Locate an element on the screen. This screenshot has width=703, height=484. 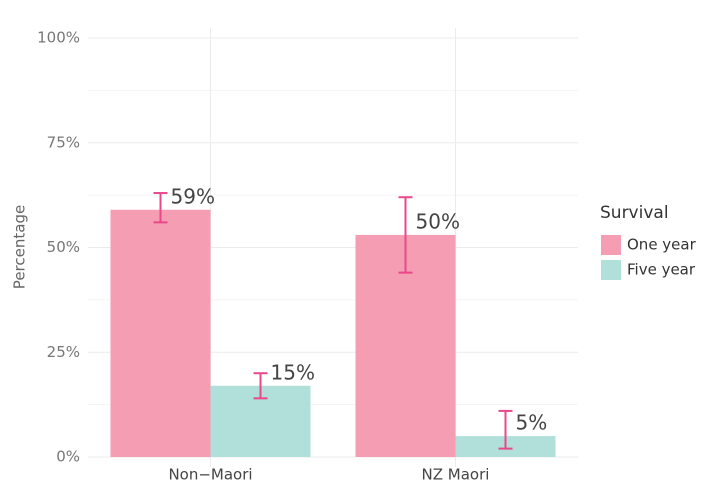
x-tick-label: NZ Maori is located at coordinates (456, 475).